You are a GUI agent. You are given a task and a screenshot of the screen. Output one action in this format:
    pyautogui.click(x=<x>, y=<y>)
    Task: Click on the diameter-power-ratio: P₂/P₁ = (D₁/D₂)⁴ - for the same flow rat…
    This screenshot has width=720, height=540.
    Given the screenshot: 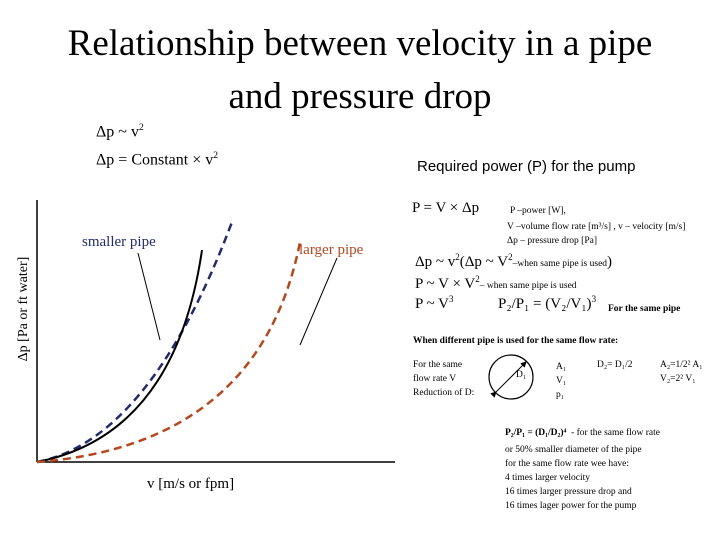 What is the action you would take?
    pyautogui.click(x=582, y=433)
    